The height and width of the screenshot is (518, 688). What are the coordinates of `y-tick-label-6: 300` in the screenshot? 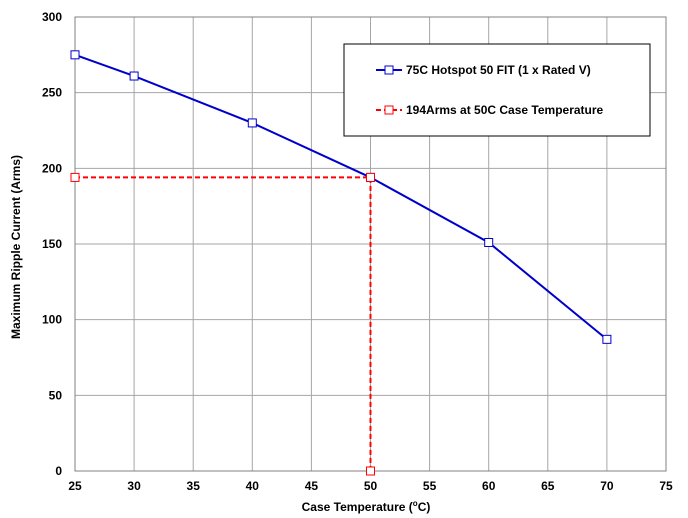 It's located at (52, 17).